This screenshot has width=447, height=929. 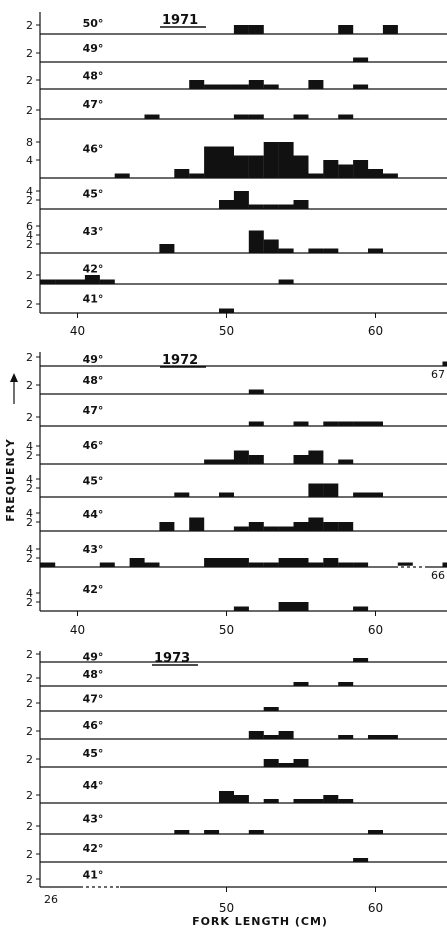 I want to click on latitude-label: 48°, so click(x=93, y=674).